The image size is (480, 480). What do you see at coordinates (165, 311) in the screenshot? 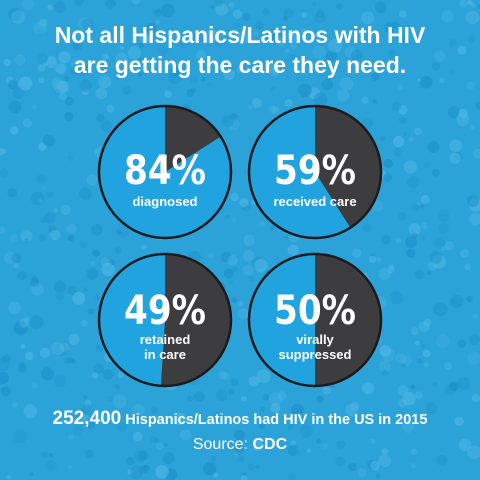
I see `pie-value-label: 49%` at bounding box center [165, 311].